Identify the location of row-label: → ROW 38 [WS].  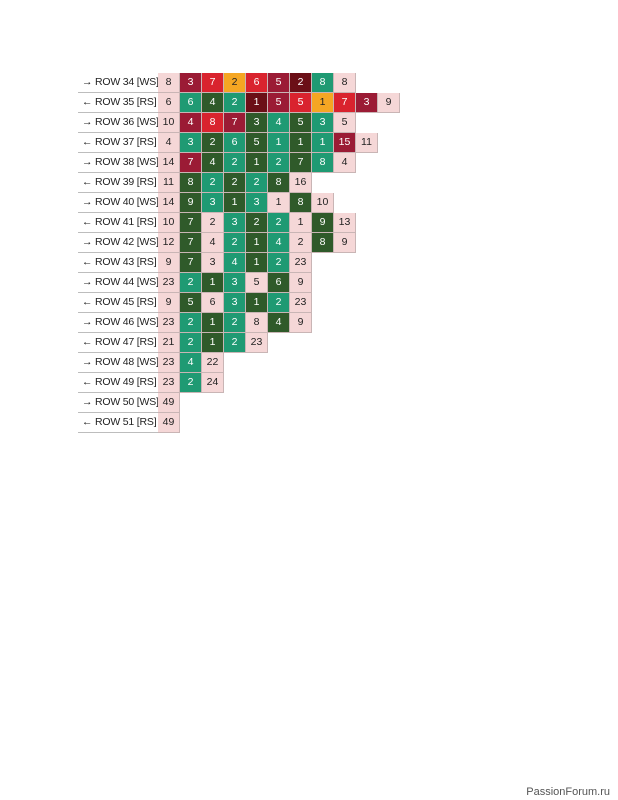
(118, 163).